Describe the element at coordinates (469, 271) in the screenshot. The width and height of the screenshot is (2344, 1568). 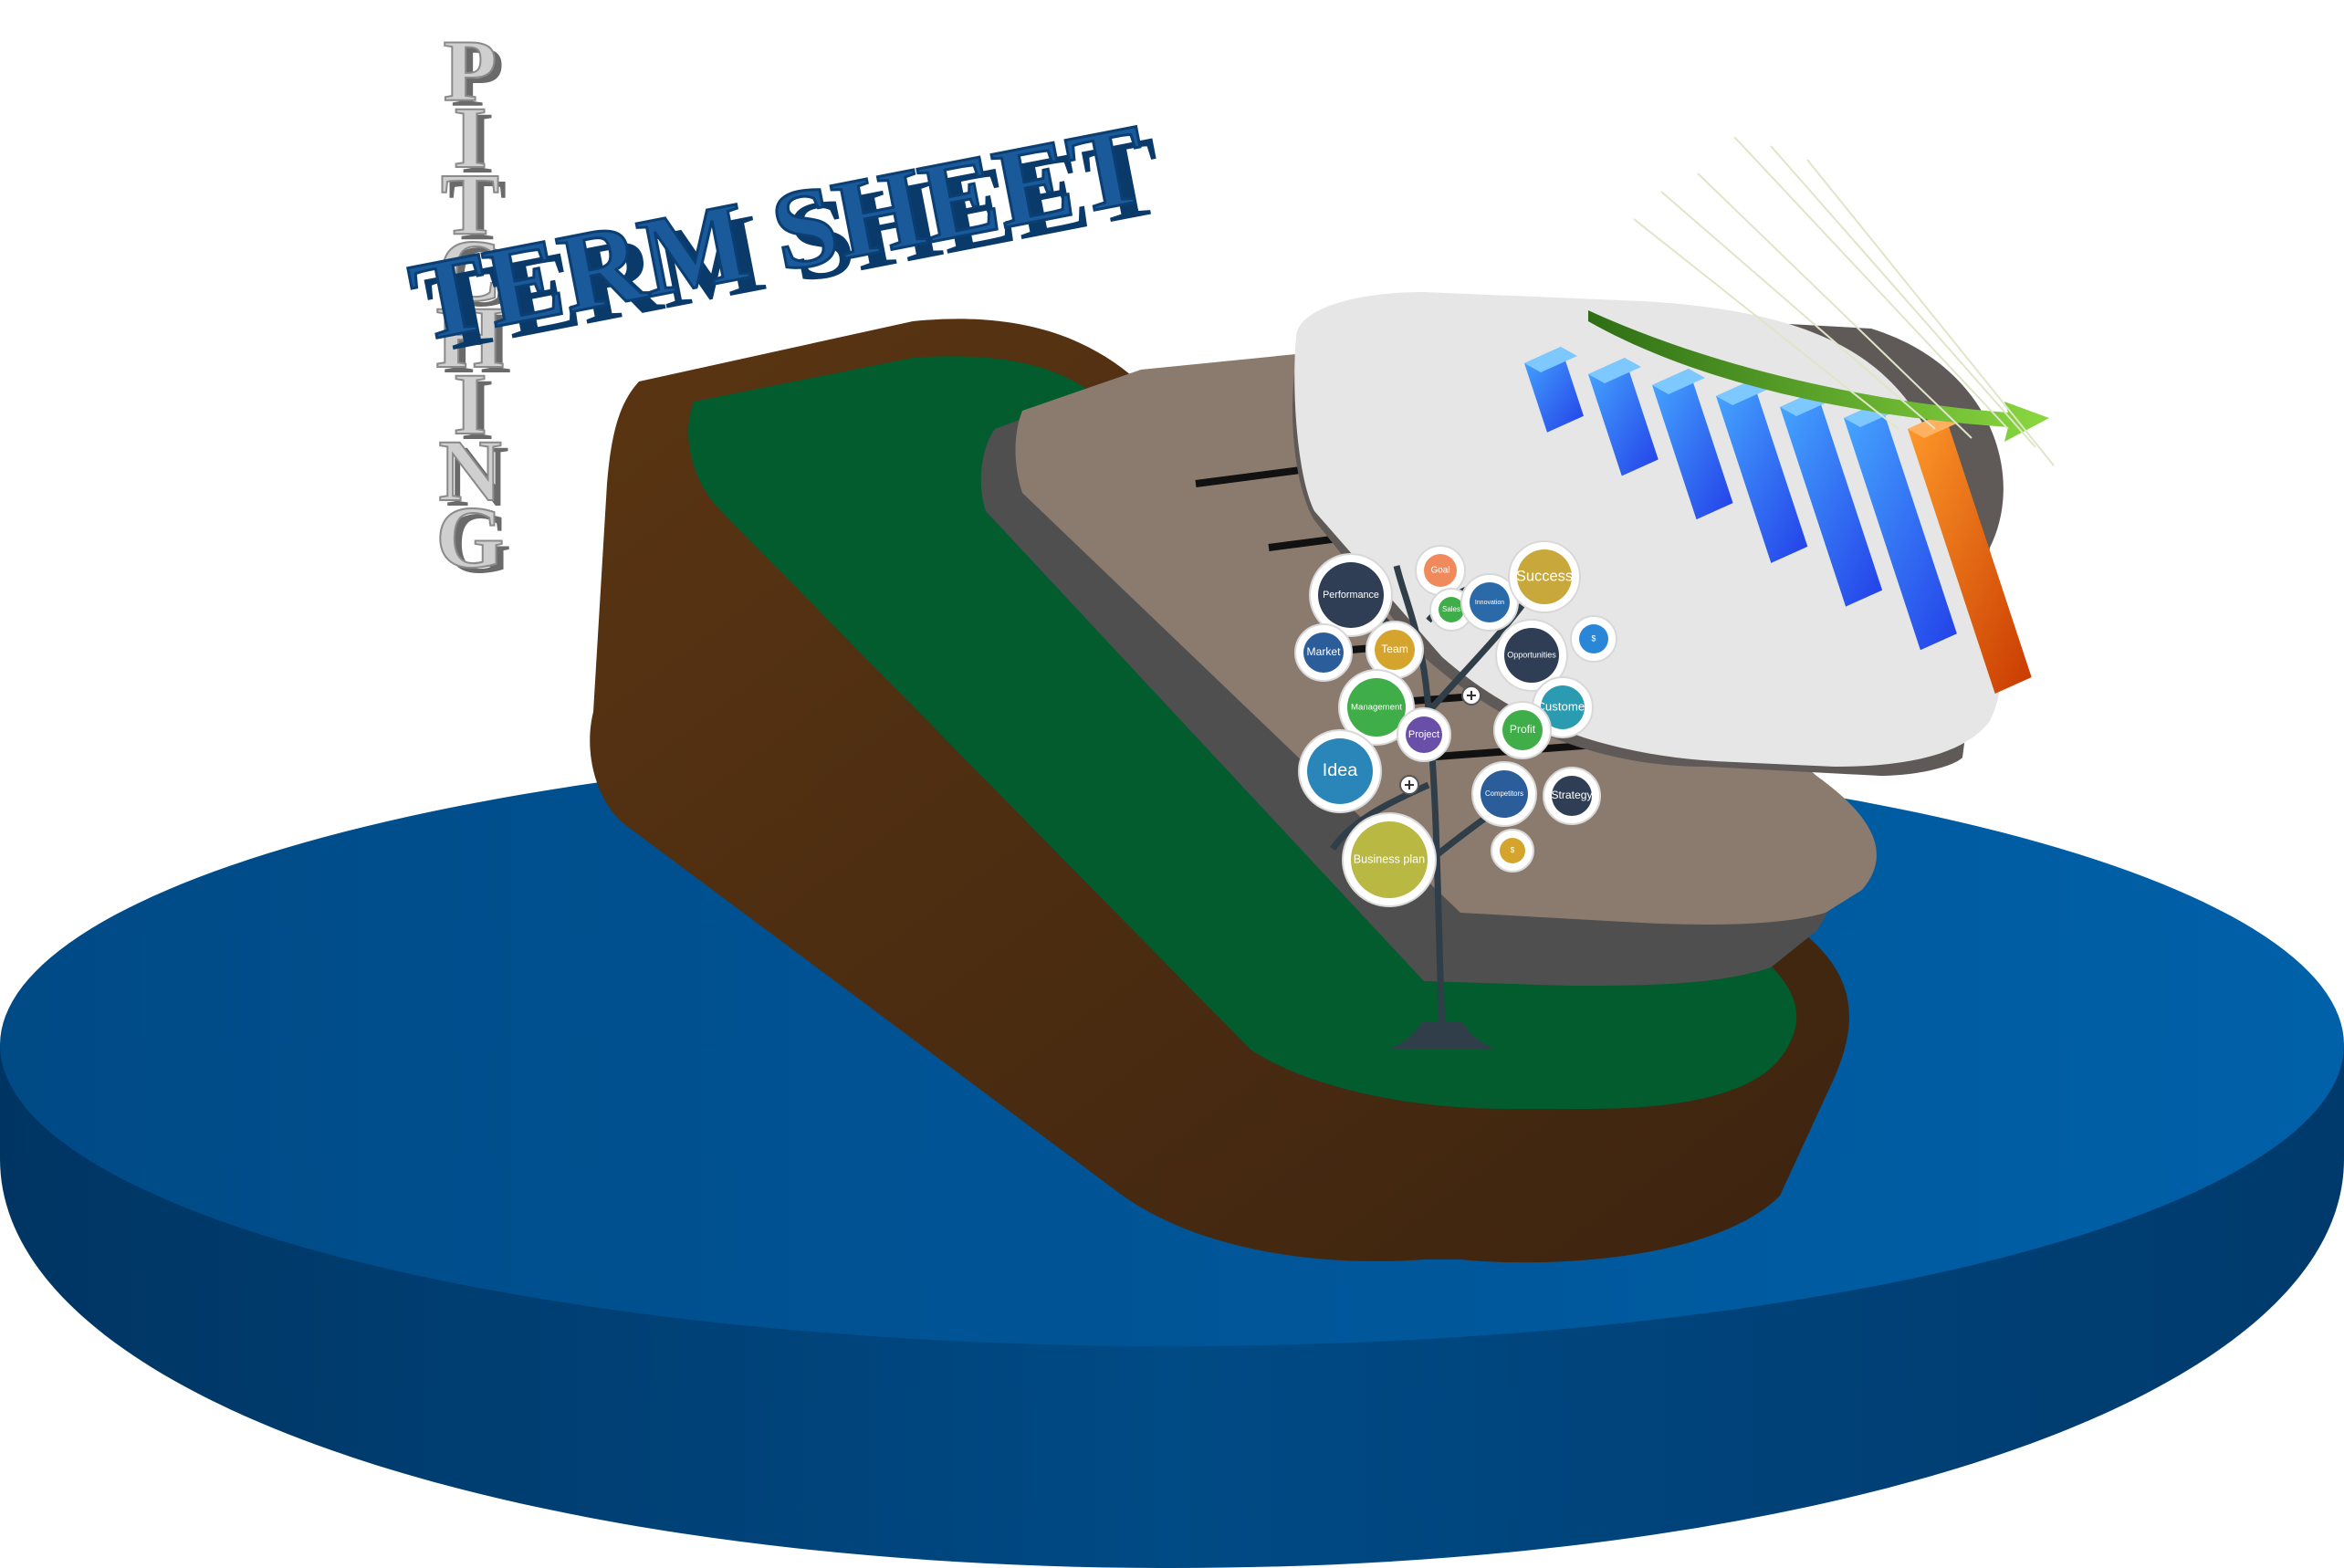
I see `vertical-letter: C` at that location.